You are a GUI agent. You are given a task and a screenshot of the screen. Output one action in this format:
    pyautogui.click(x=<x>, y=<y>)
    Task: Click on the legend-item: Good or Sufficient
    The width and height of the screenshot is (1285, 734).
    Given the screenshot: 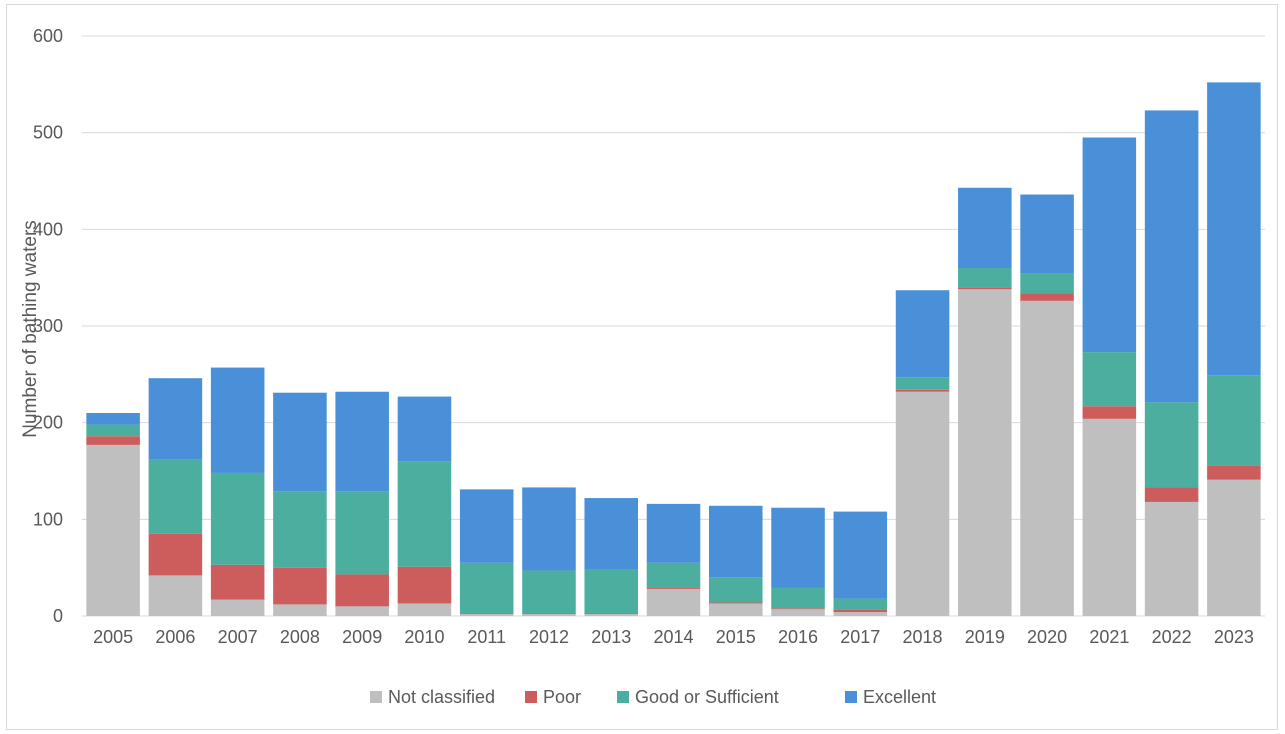 What is the action you would take?
    pyautogui.click(x=698, y=697)
    